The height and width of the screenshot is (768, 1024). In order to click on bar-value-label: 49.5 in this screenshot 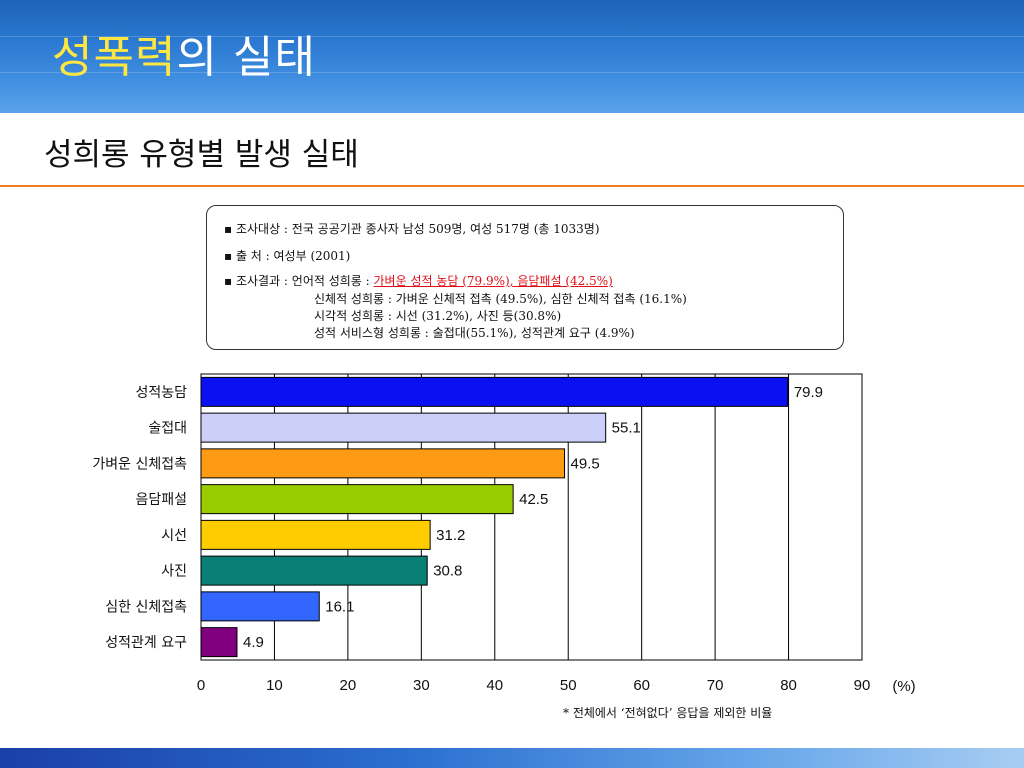, I will do `click(585, 463)`.